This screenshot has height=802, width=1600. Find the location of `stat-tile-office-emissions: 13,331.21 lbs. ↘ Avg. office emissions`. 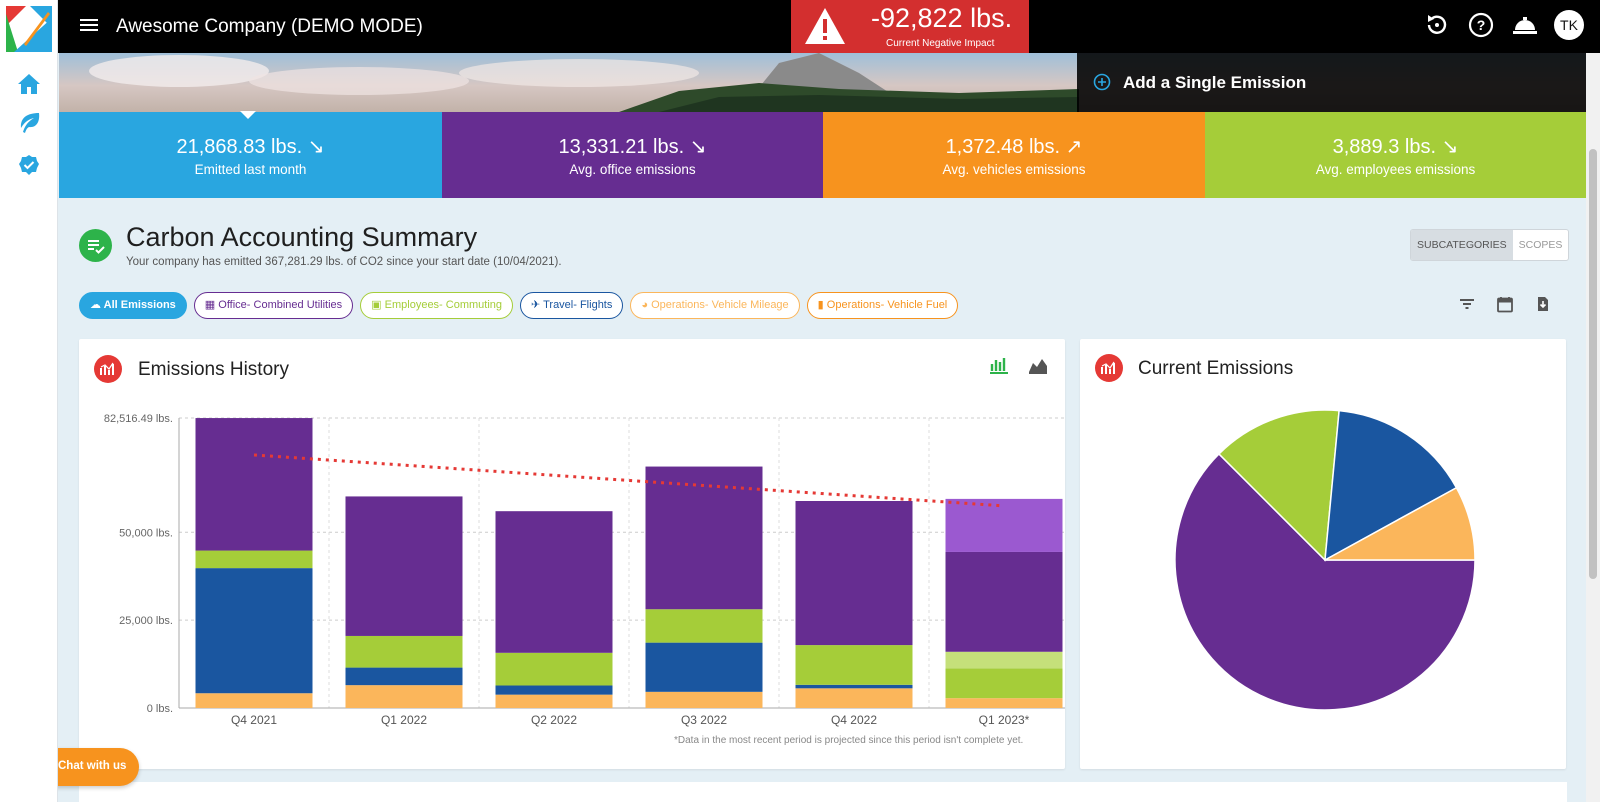

stat-tile-office-emissions: 13,331.21 lbs. ↘ Avg. office emissions is located at coordinates (632, 155).